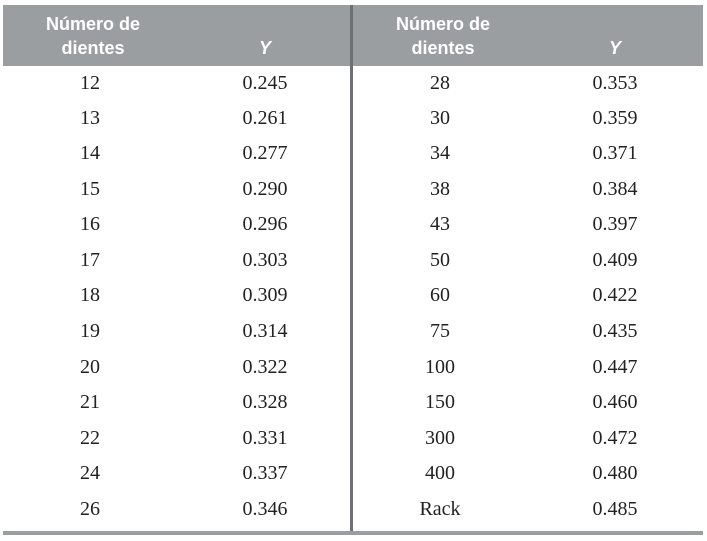  What do you see at coordinates (440, 118) in the screenshot?
I see `teeth-cell: 30` at bounding box center [440, 118].